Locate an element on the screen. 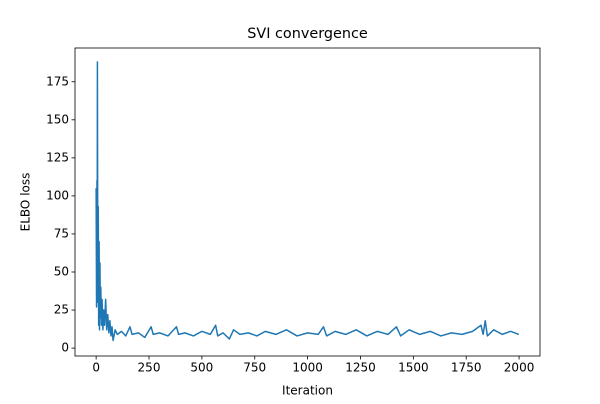 This screenshot has width=600, height=404. x-tick-label: 1000 is located at coordinates (307, 368).